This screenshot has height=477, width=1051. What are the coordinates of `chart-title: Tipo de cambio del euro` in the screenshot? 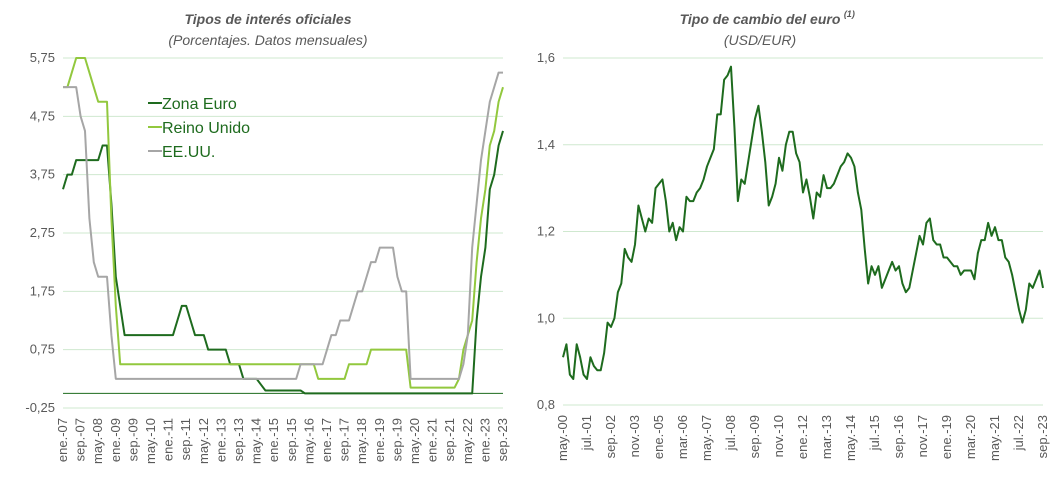 It's located at (760, 19).